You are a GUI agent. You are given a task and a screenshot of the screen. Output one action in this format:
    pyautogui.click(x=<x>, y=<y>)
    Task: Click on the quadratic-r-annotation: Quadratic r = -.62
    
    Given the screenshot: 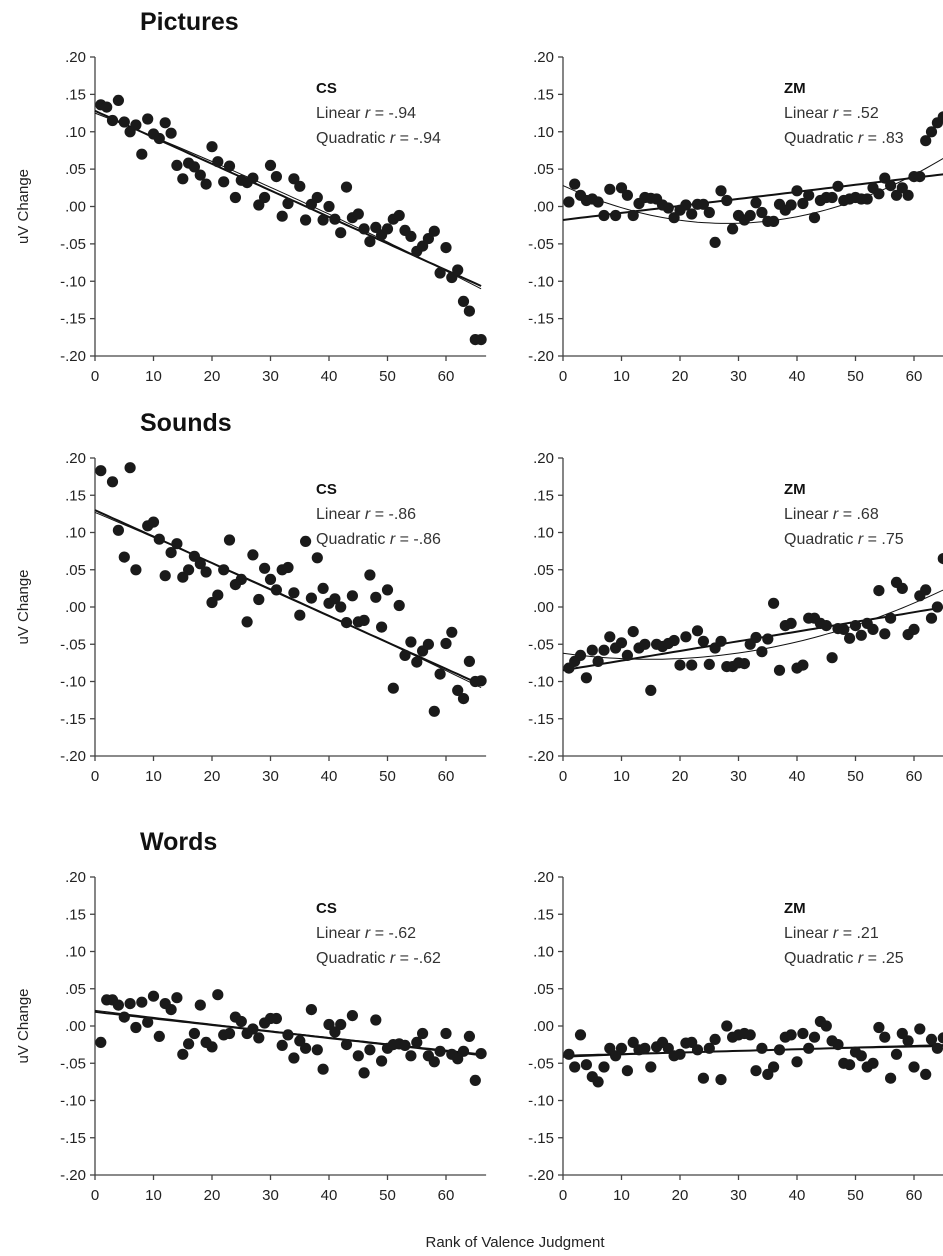 What is the action you would take?
    pyautogui.click(x=378, y=958)
    